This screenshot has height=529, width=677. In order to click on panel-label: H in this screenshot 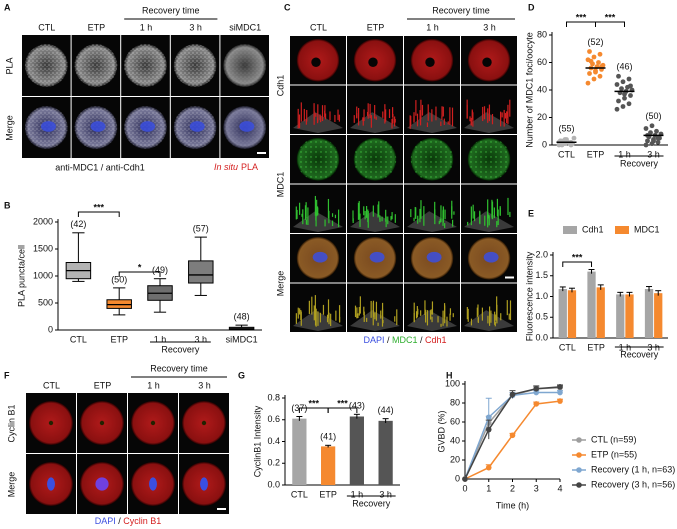, I will do `click(449, 375)`.